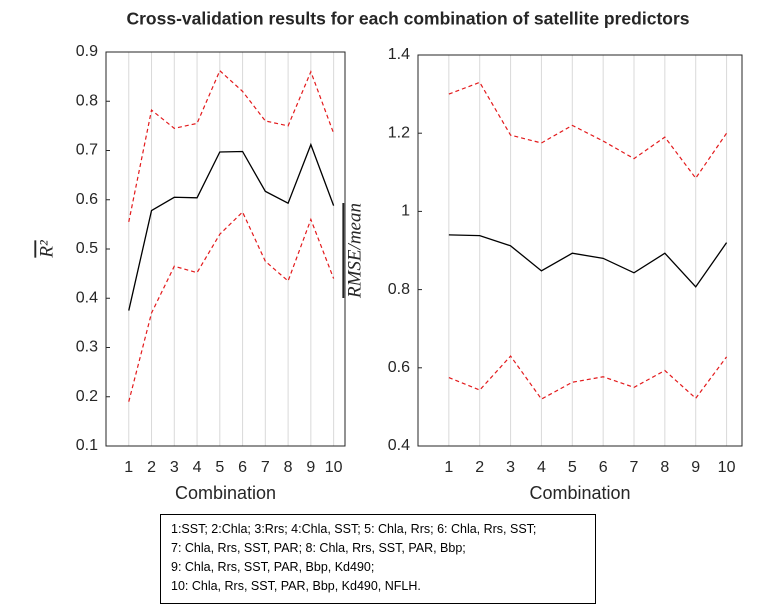 The height and width of the screenshot is (606, 761). I want to click on note-line: 9: Chla, Rrs, SST, PAR, Bbp, Kd490;, so click(273, 567).